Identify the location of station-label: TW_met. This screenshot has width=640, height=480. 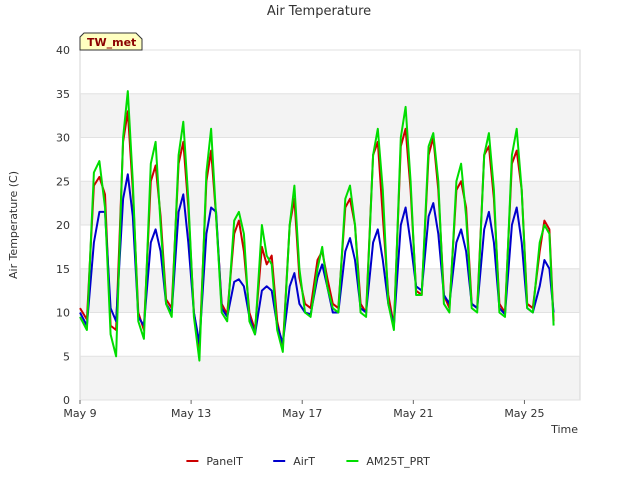
(111, 42).